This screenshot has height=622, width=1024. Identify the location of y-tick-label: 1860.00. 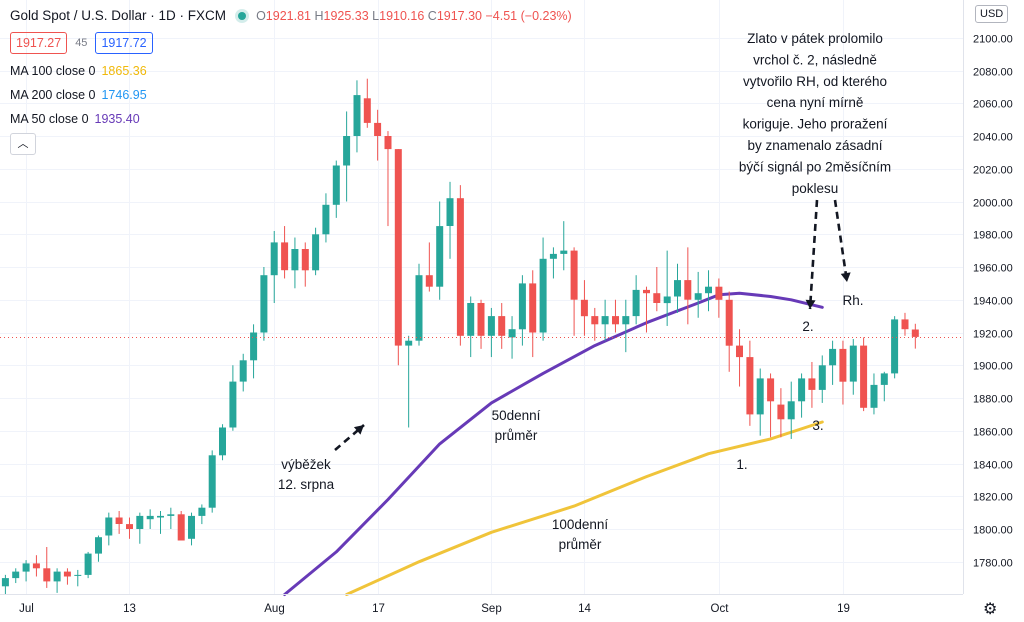
(993, 433).